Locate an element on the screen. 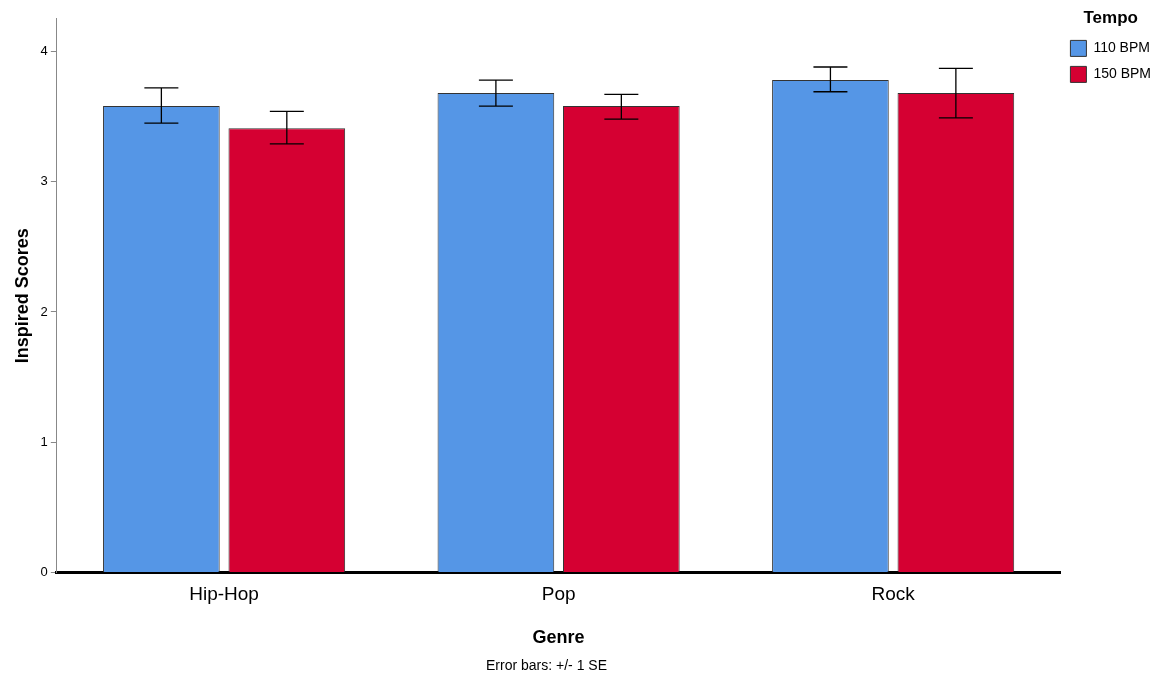 This screenshot has width=1173, height=693. y-tick-label: 4 is located at coordinates (44, 50).